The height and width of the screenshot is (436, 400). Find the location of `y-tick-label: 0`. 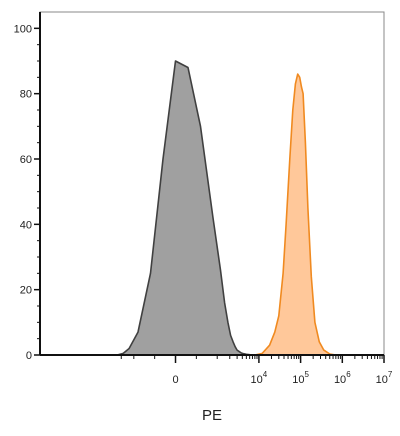

y-tick-label: 0 is located at coordinates (29, 356).